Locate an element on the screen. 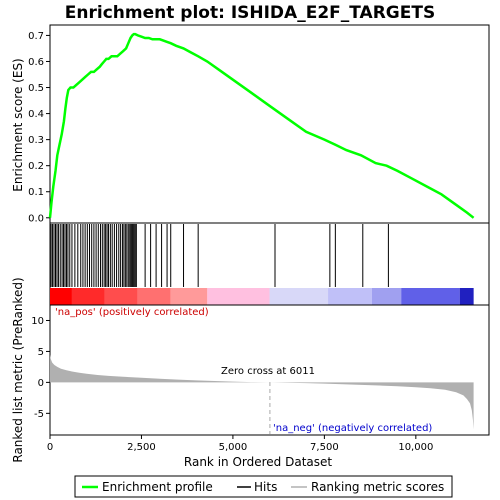 The width and height of the screenshot is (500, 500). es-y-tick-label: 0.3 is located at coordinates (36, 140).